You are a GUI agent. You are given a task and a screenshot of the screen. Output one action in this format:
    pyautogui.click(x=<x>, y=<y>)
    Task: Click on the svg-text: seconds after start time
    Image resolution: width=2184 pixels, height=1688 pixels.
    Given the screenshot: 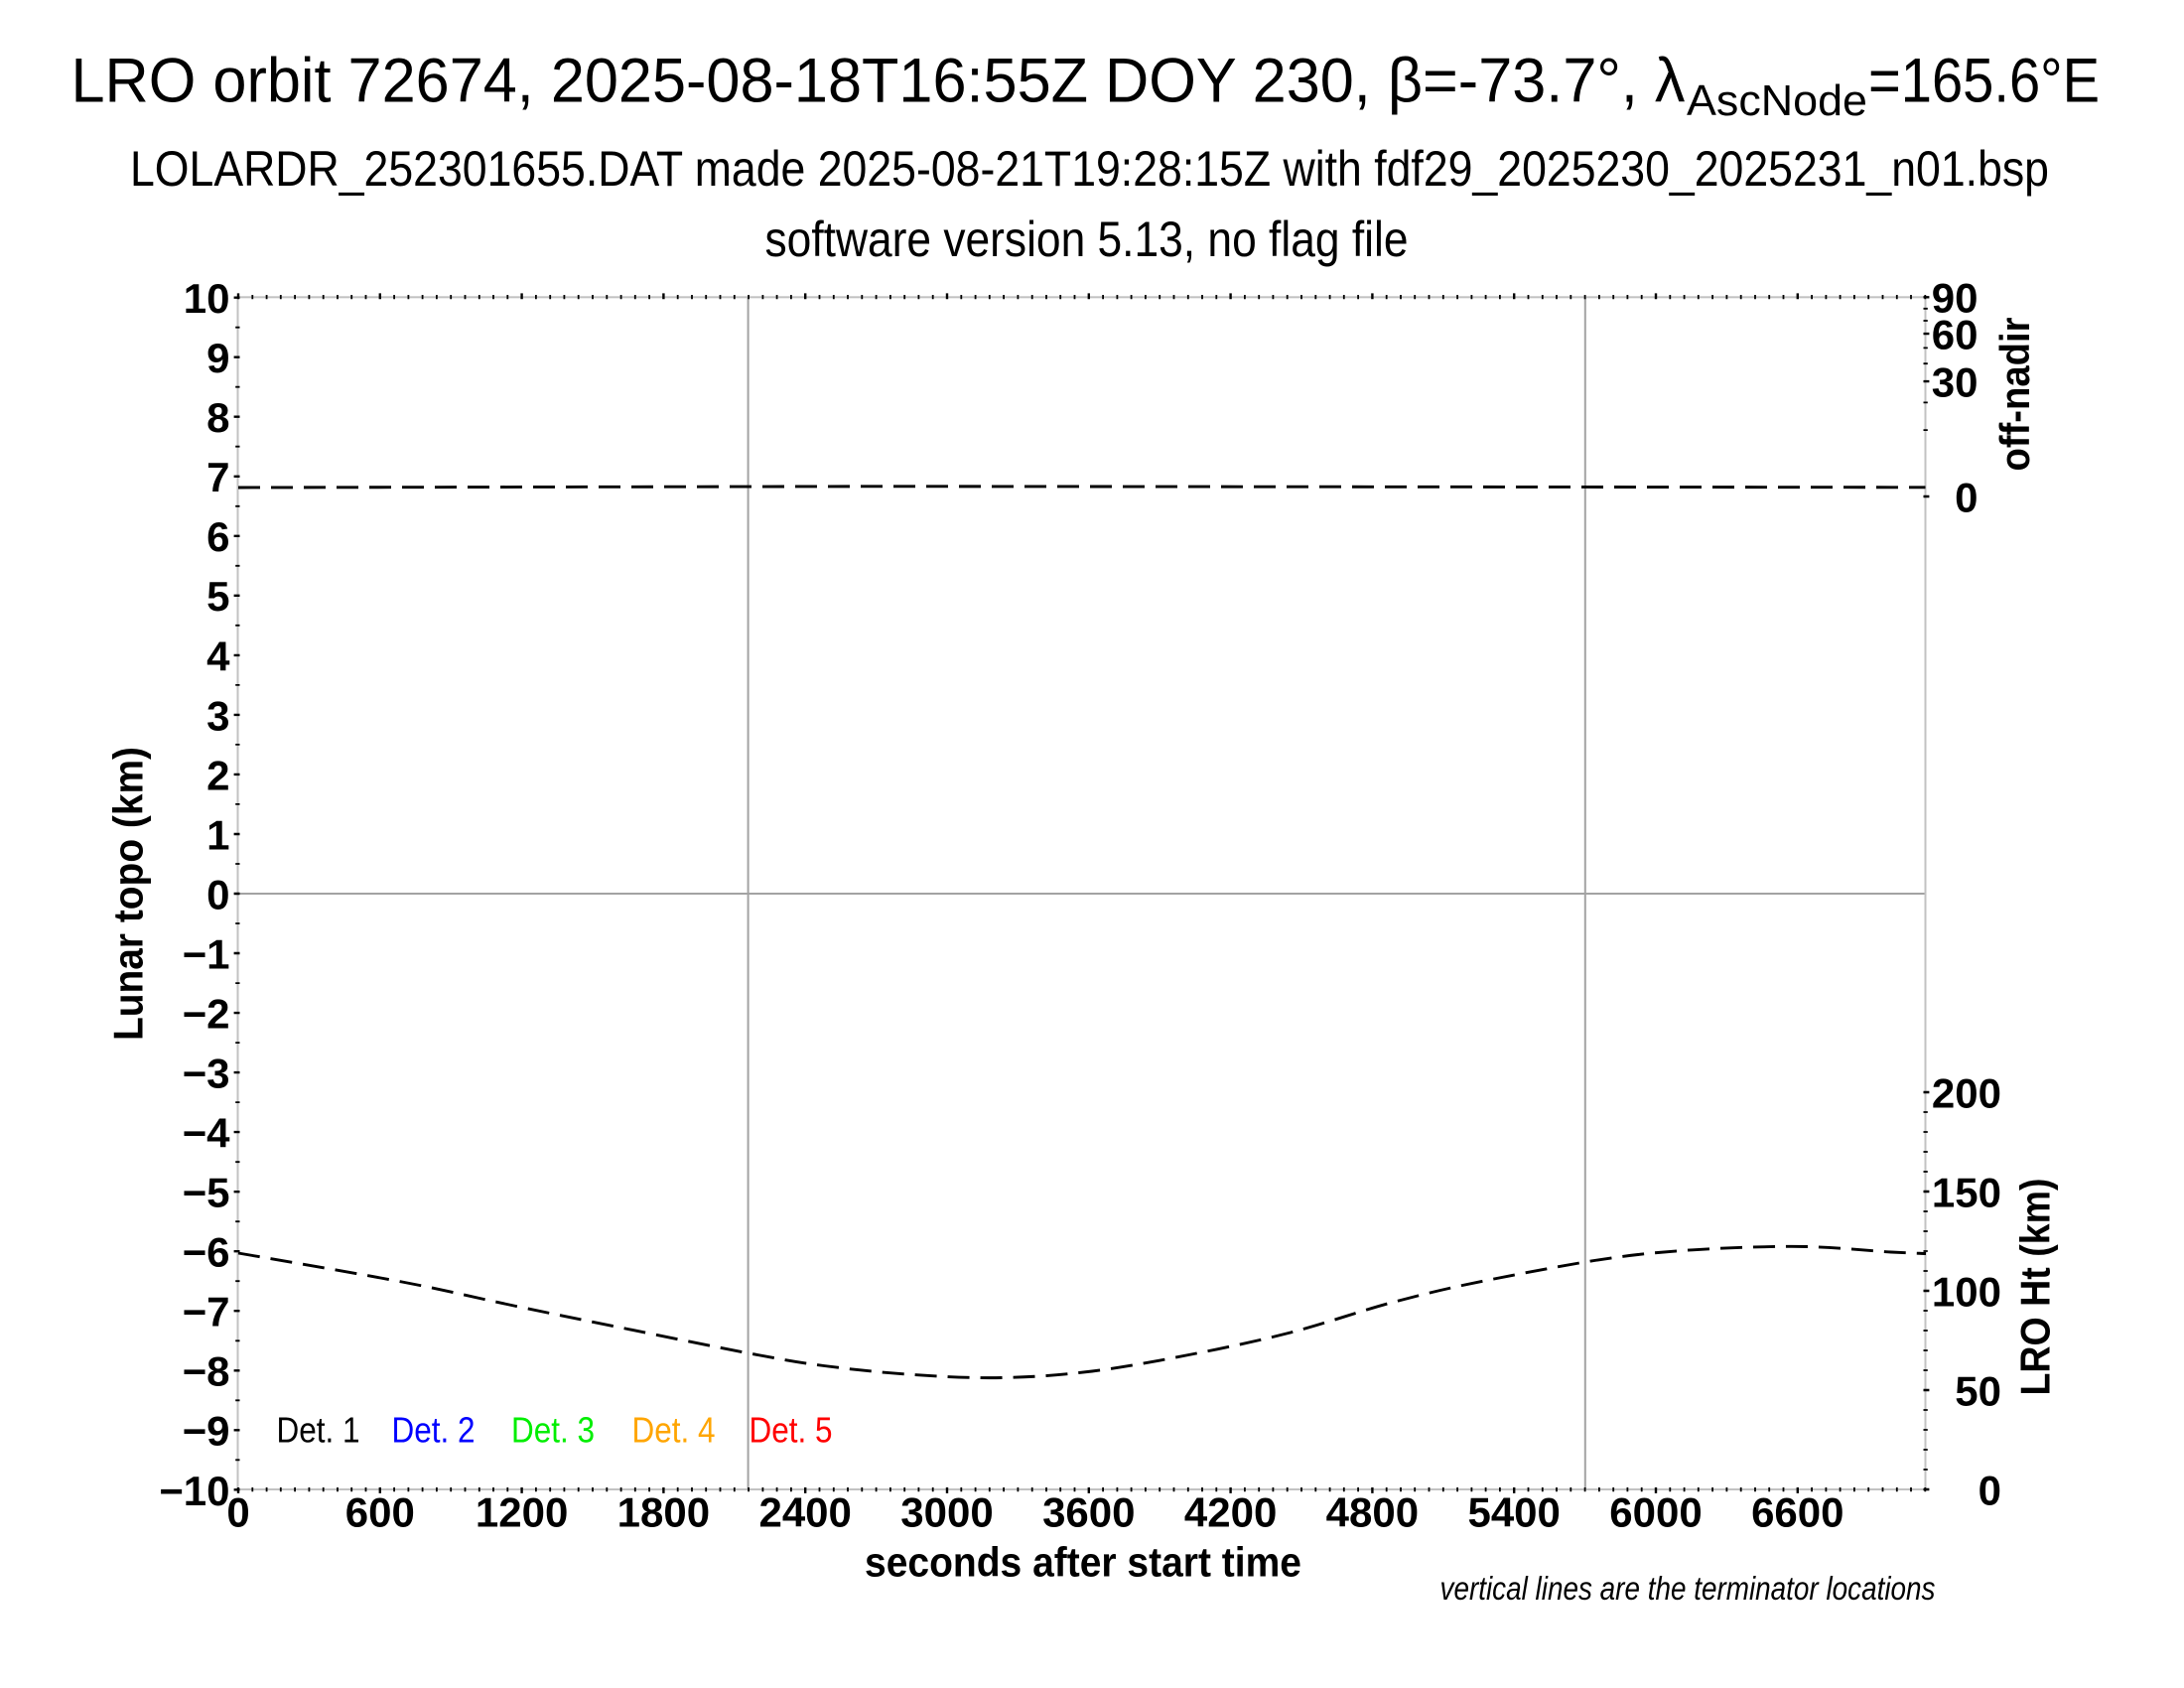 What is the action you would take?
    pyautogui.click(x=1083, y=1562)
    